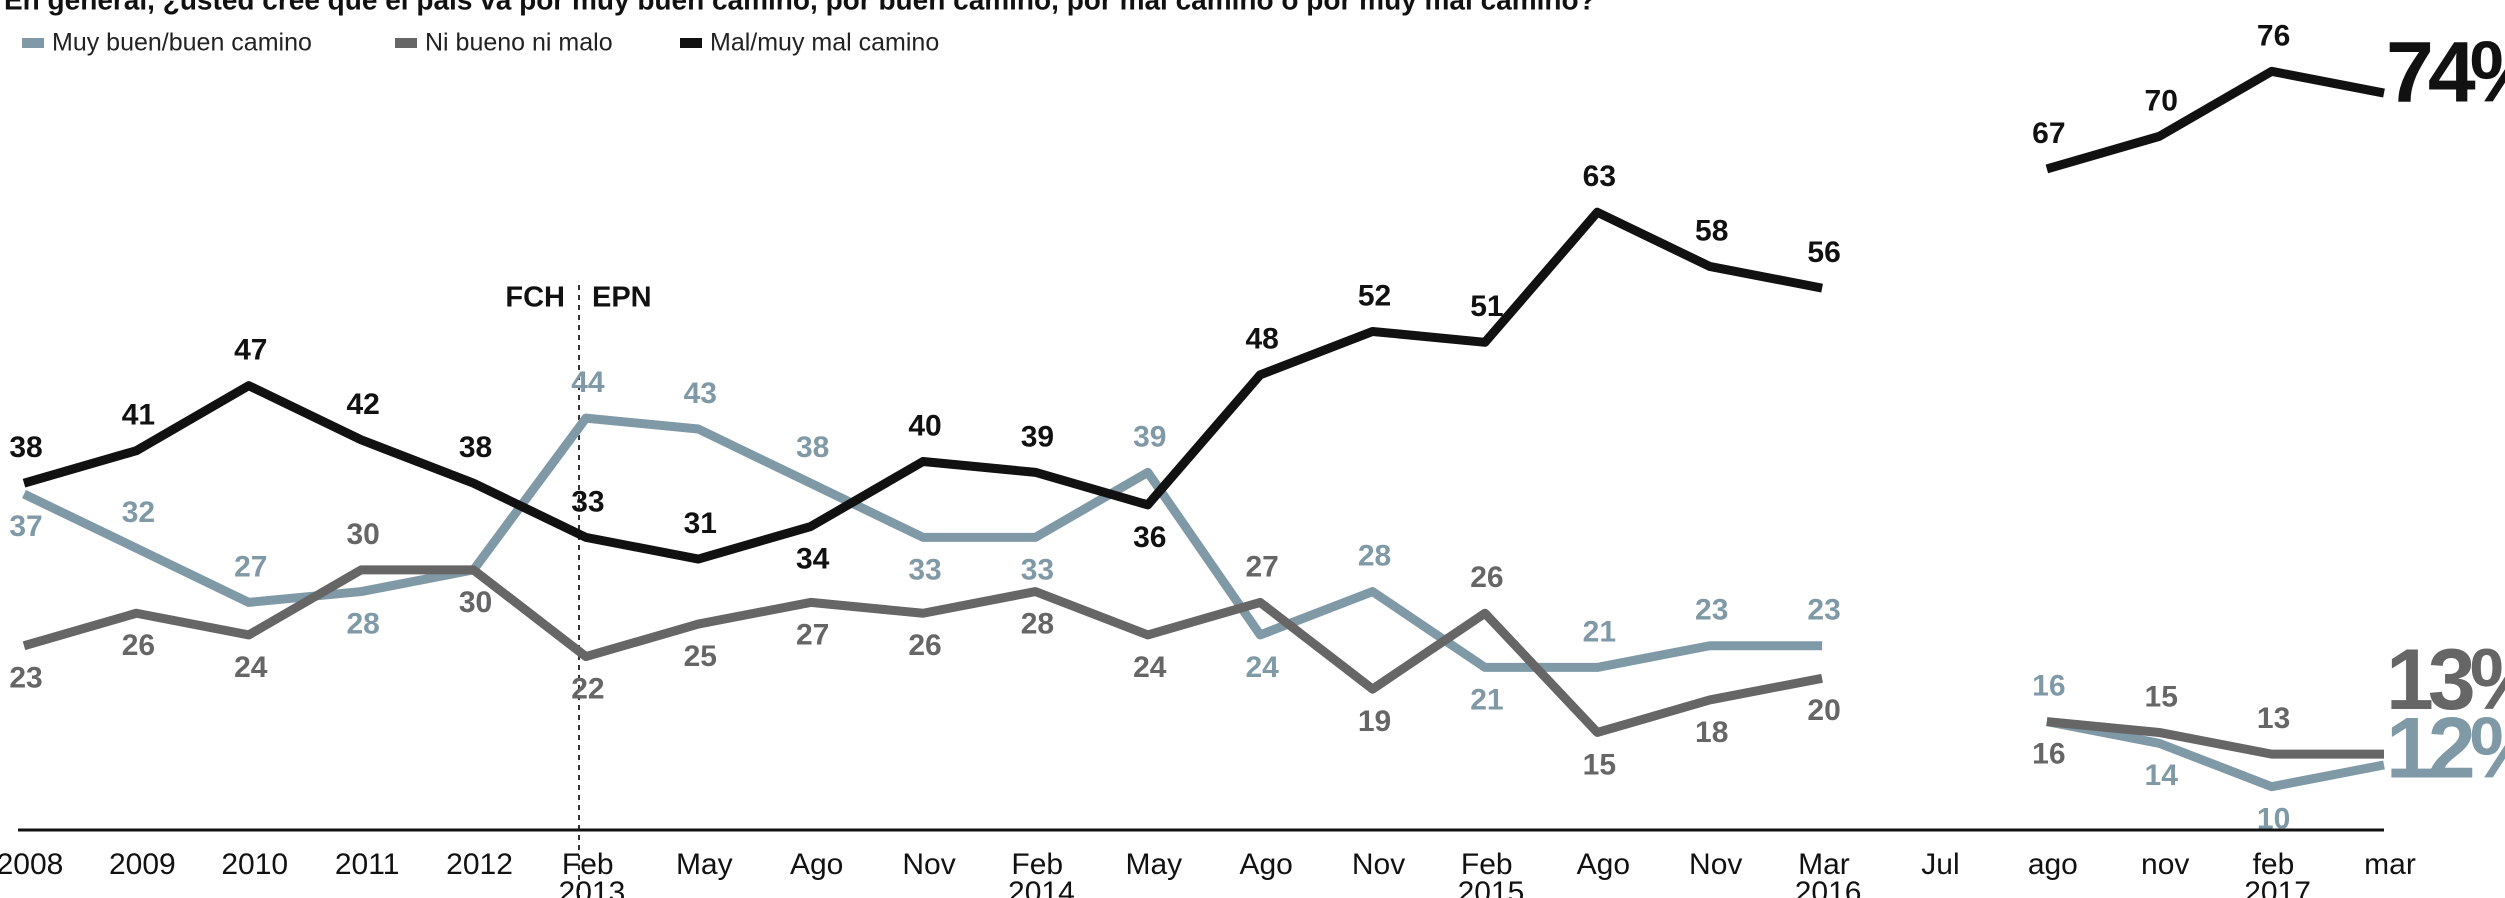 The width and height of the screenshot is (2505, 898). Describe the element at coordinates (1940, 864) in the screenshot. I see `x-tick-label: Jul` at that location.